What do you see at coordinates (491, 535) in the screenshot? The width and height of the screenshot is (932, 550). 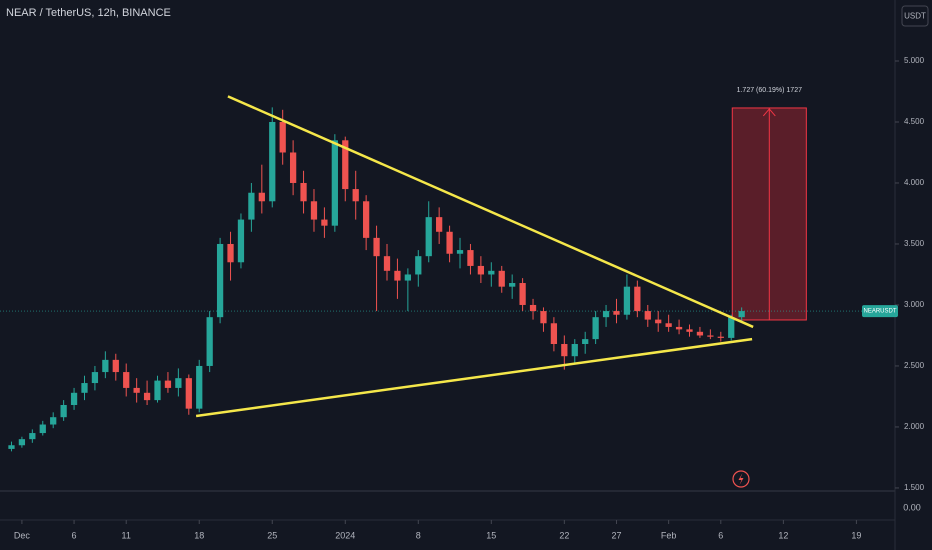 I see `x-tick-label: 15` at bounding box center [491, 535].